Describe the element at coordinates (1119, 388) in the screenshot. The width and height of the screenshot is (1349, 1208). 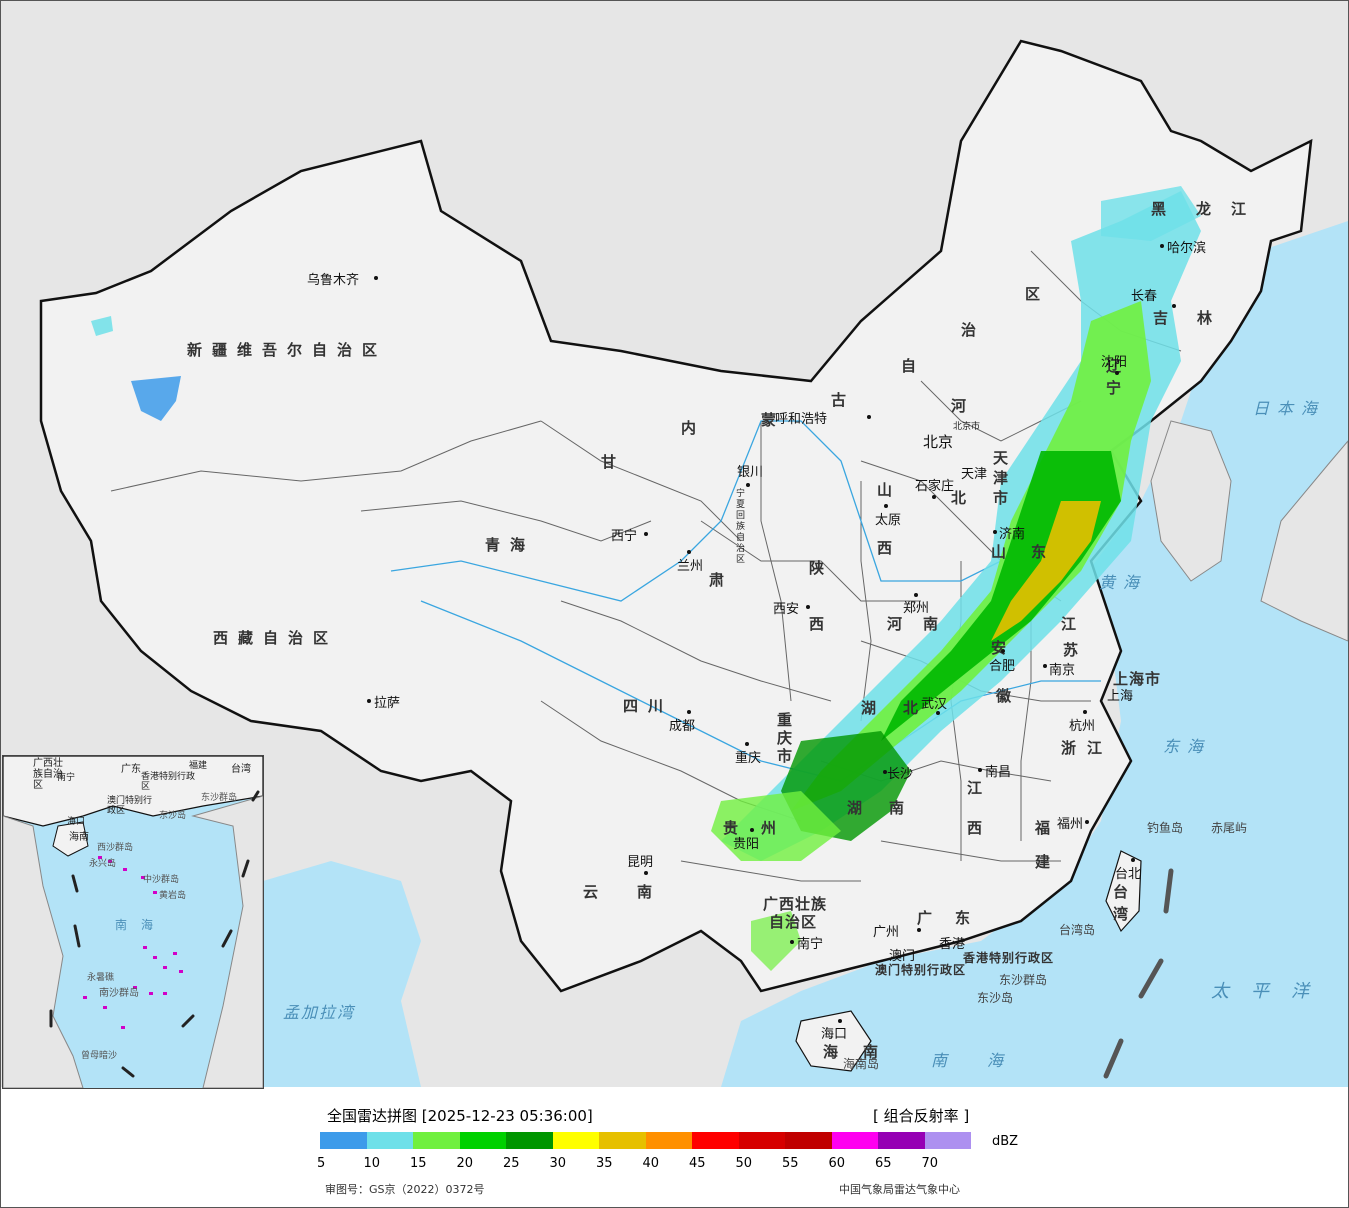
I see `label-ning: 宁` at that location.